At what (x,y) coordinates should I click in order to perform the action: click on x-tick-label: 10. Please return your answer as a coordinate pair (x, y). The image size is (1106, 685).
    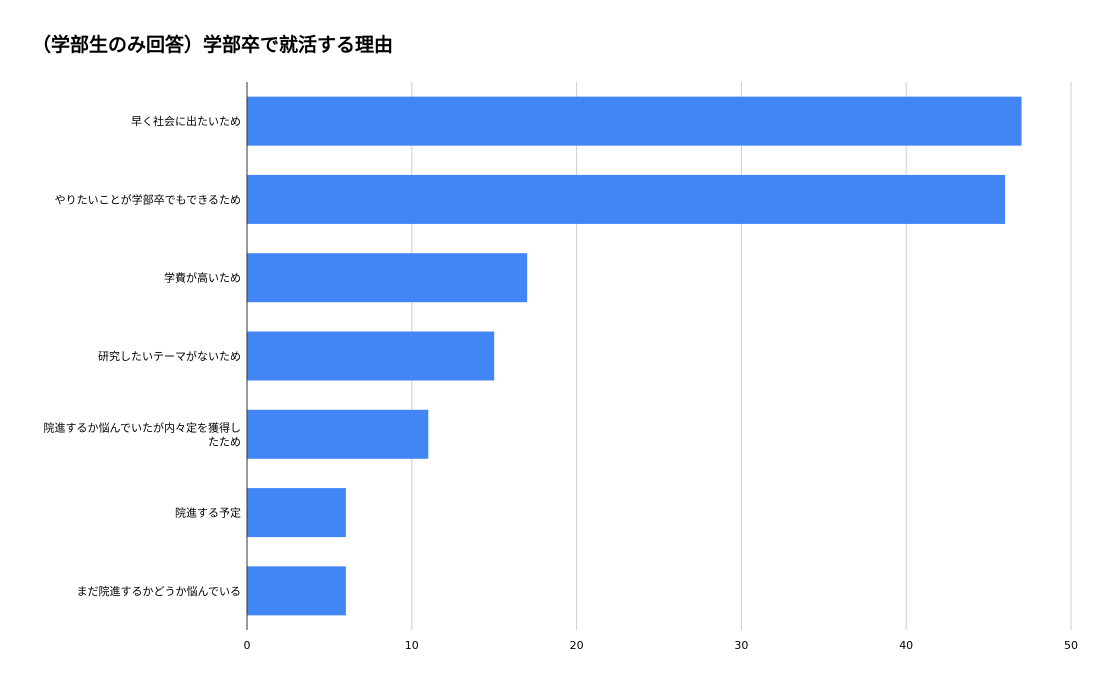
    Looking at the image, I should click on (412, 645).